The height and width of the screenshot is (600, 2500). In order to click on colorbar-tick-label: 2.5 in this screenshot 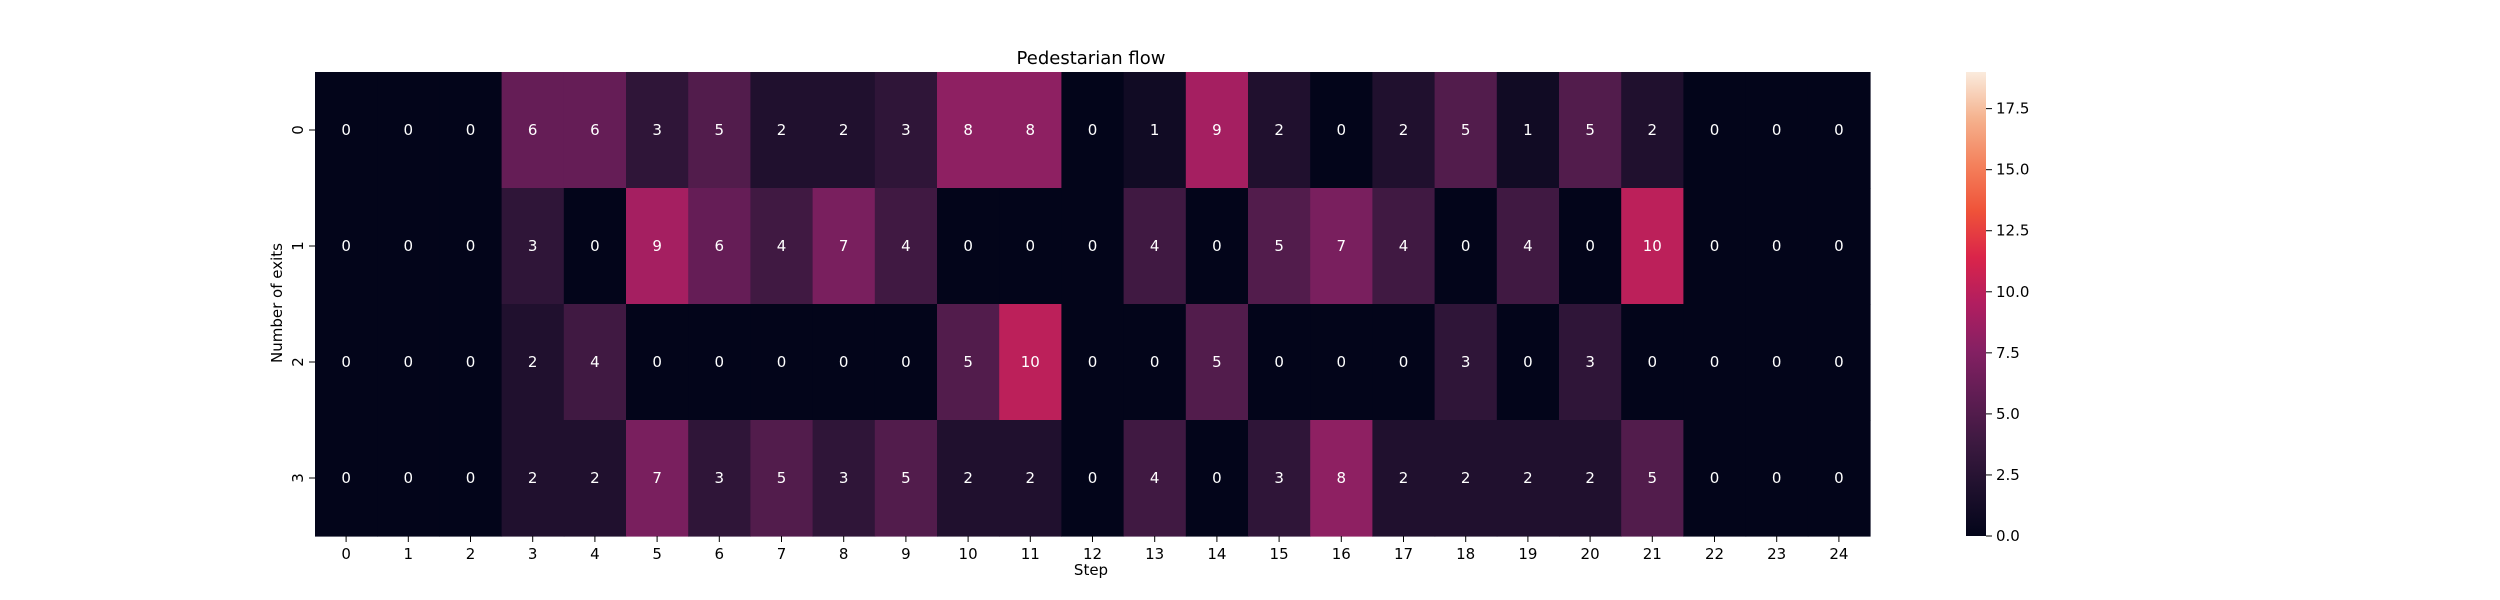, I will do `click(2008, 475)`.